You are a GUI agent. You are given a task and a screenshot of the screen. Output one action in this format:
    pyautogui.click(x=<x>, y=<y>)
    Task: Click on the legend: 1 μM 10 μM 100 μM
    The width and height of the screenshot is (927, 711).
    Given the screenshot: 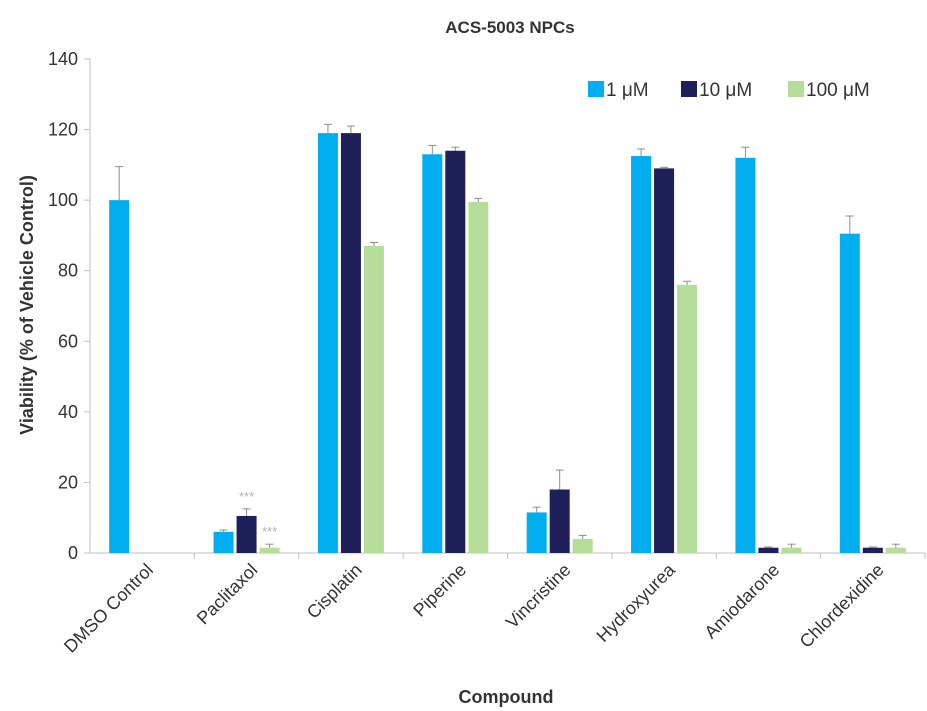 What is the action you would take?
    pyautogui.click(x=729, y=90)
    